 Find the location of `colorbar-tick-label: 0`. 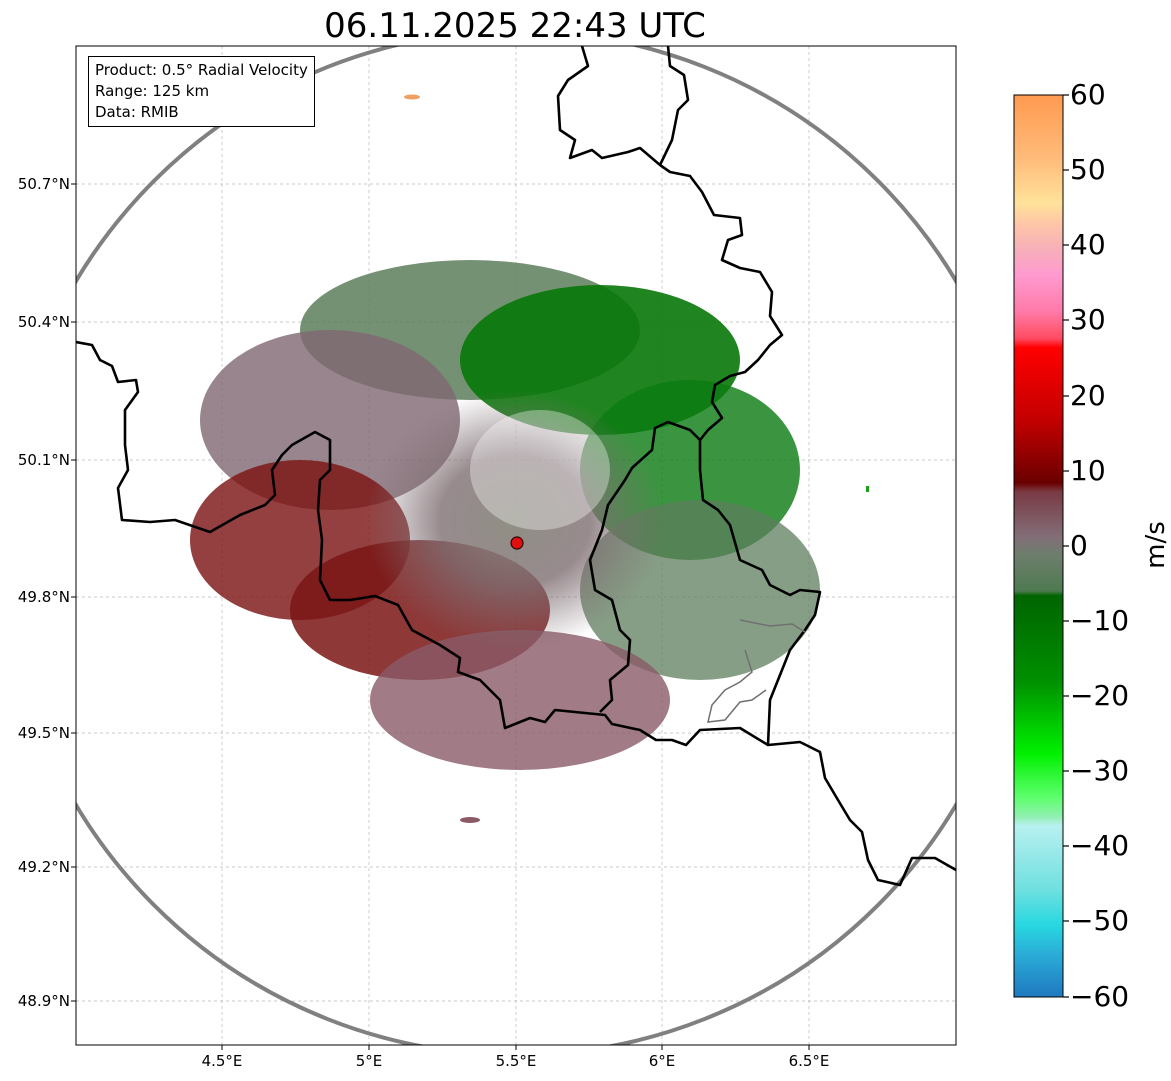

colorbar-tick-label: 0 is located at coordinates (1079, 545).